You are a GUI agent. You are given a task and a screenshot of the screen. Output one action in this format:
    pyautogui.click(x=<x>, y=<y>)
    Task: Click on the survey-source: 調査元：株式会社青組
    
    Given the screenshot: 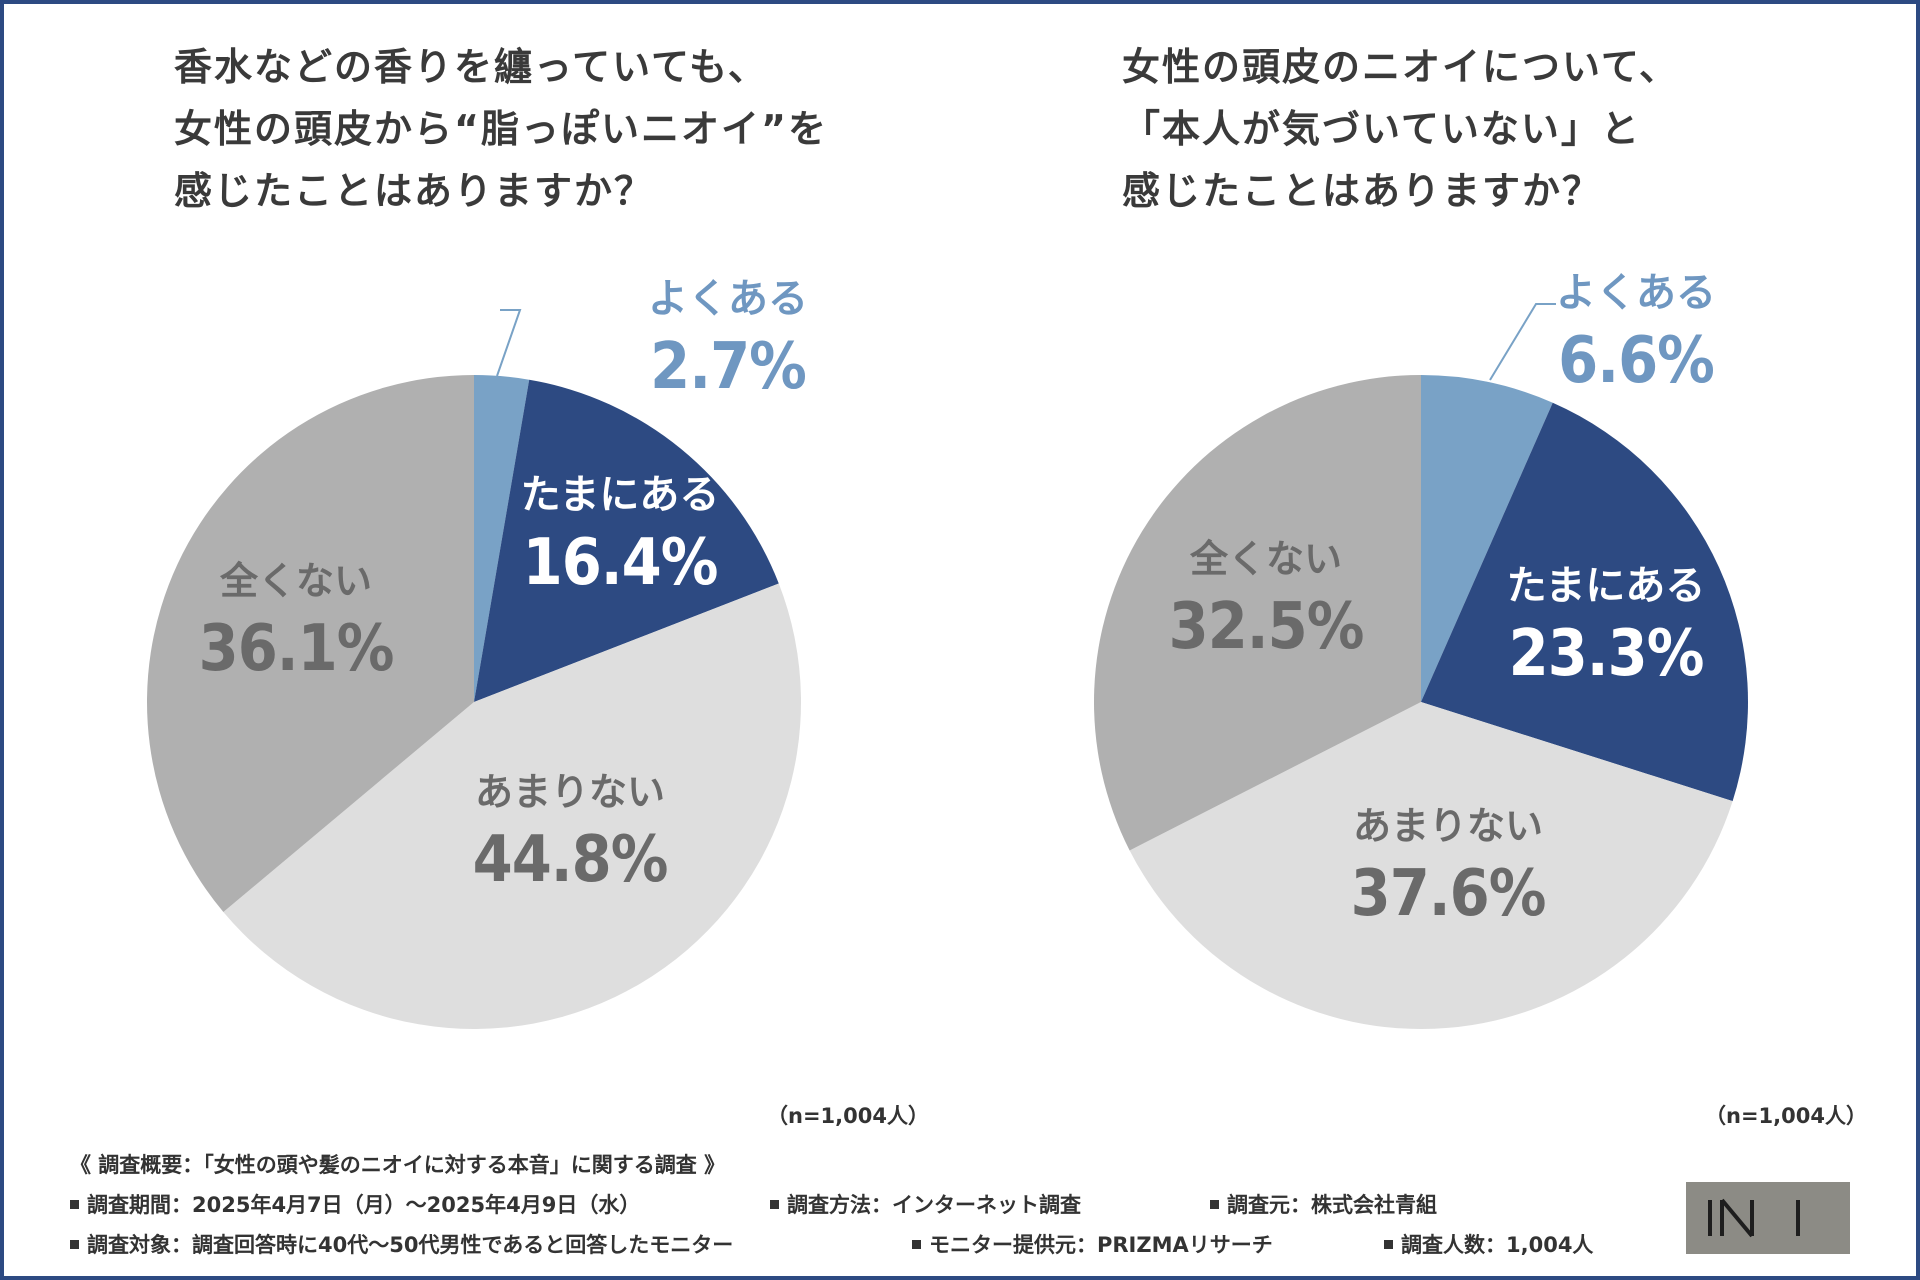 What is the action you would take?
    pyautogui.click(x=1323, y=1205)
    